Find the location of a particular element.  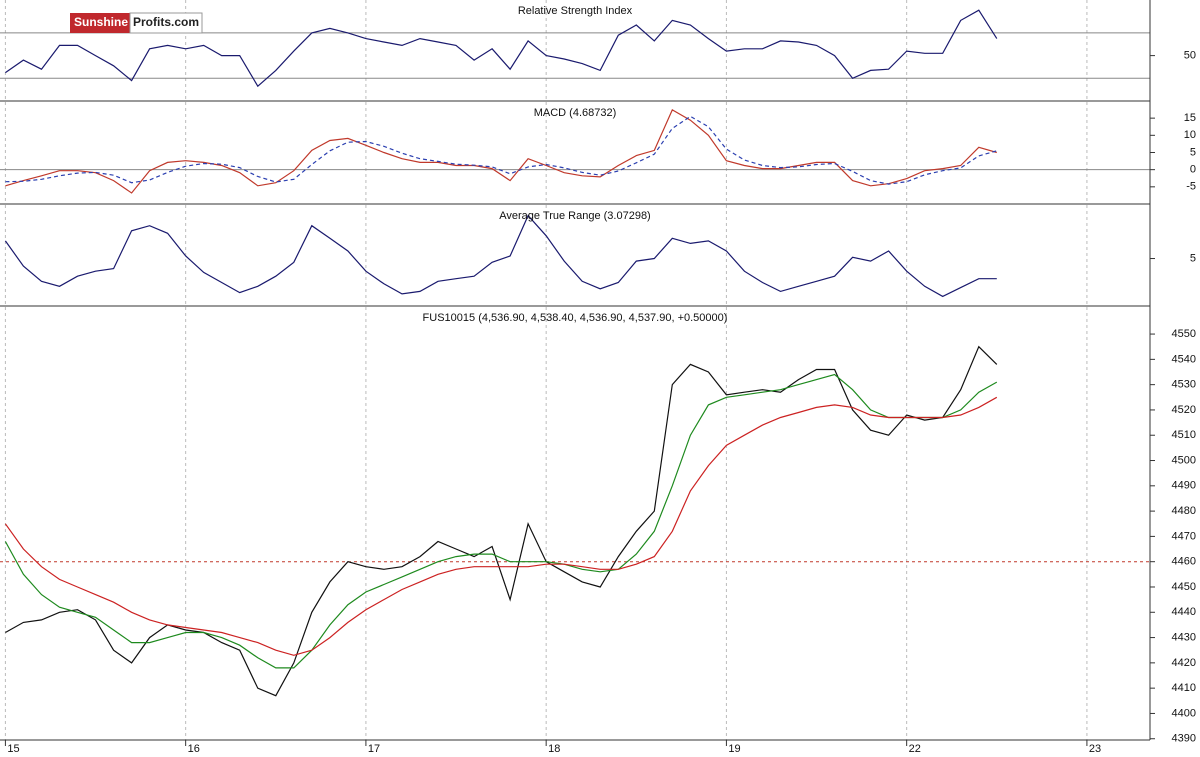

panel-title: MACD (4.68732) is located at coordinates (575, 113).